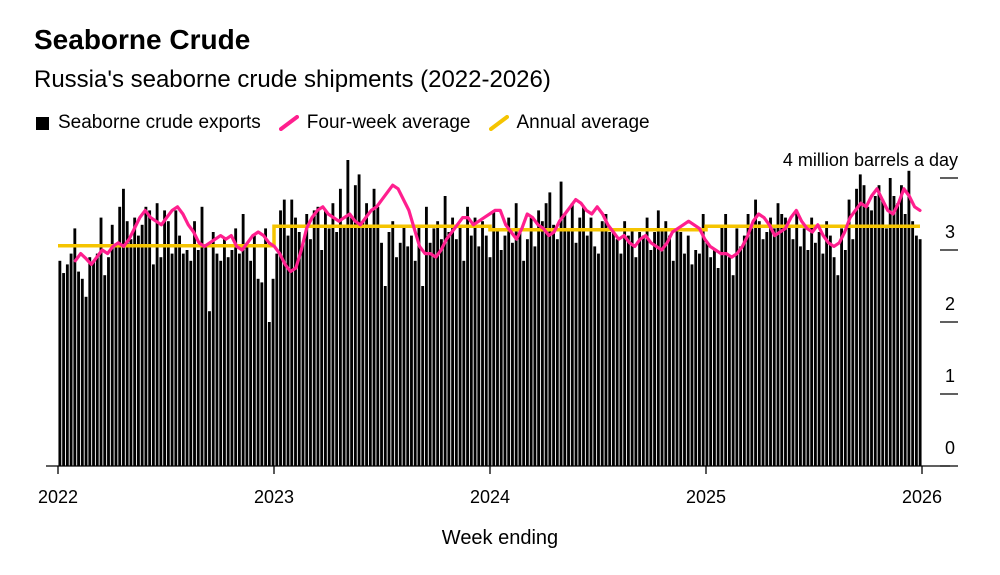 The image size is (1000, 575). I want to click on y-tick-label: 1, so click(950, 376).